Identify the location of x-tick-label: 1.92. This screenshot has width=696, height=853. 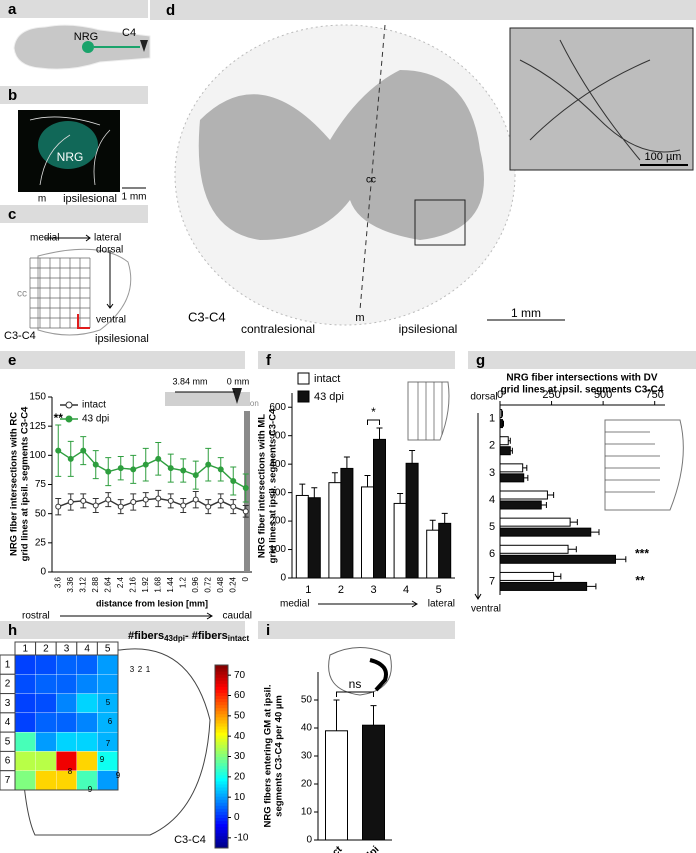
(145, 584).